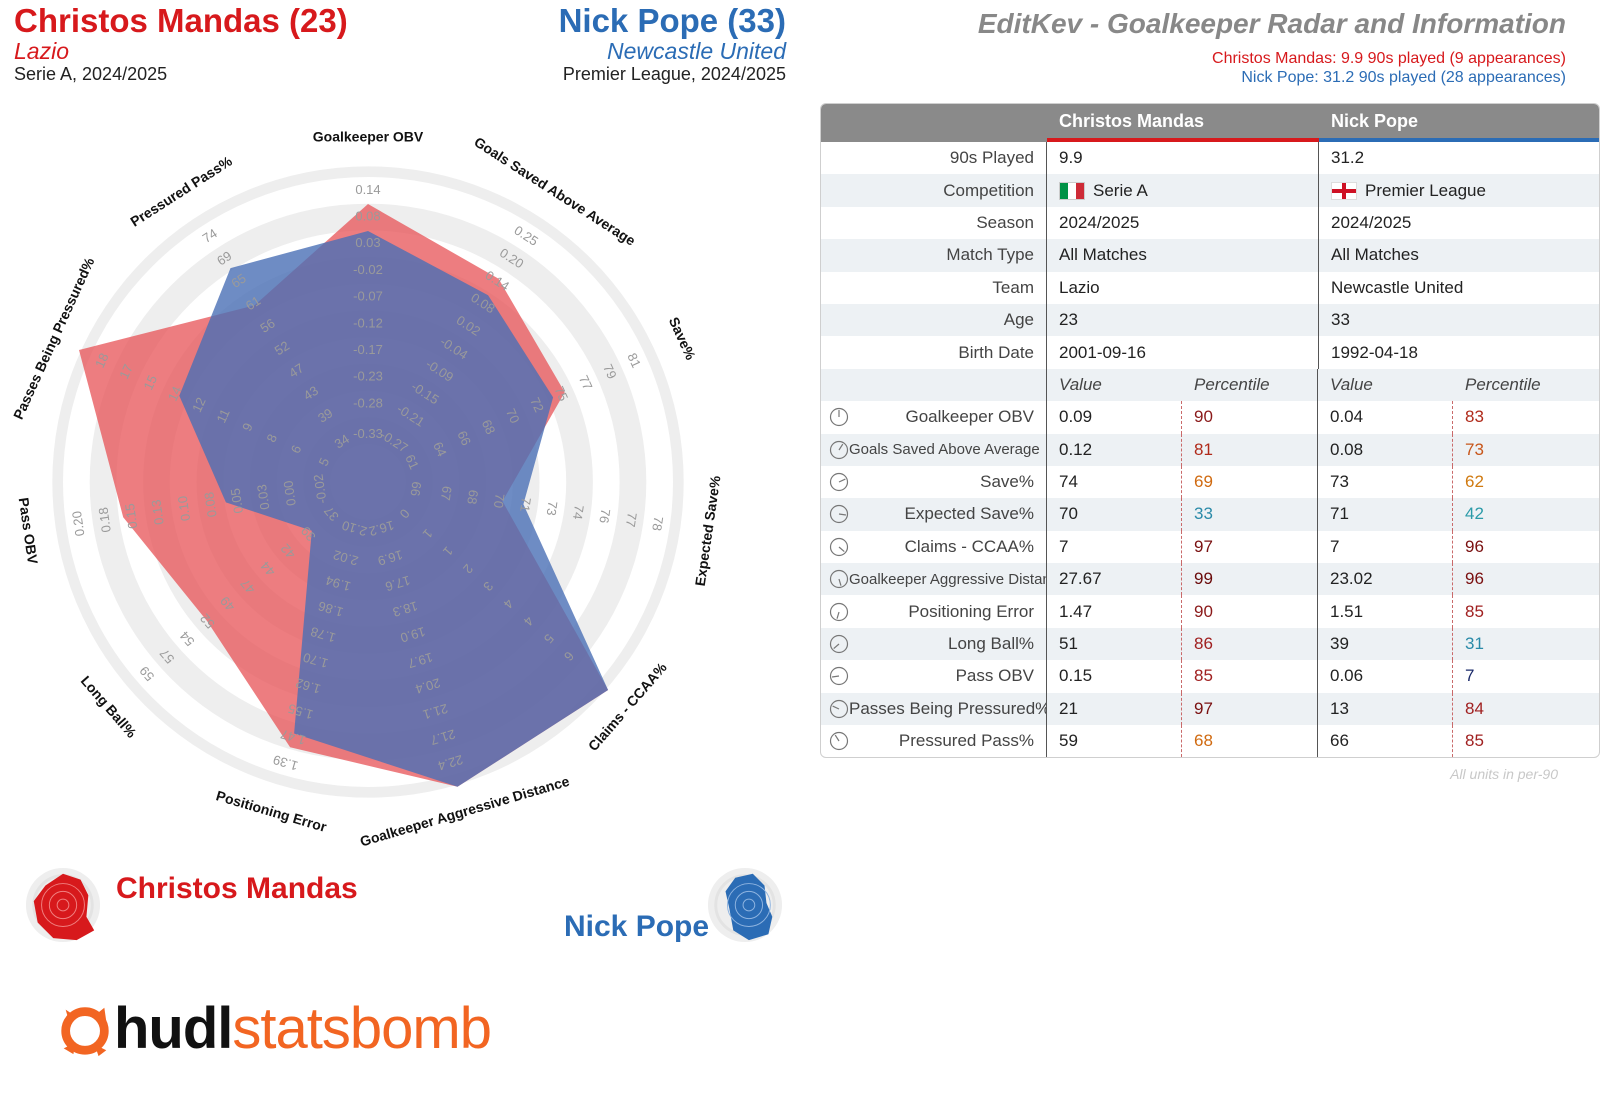  Describe the element at coordinates (1474, 611) in the screenshot. I see `player2-percentile: 85` at that location.